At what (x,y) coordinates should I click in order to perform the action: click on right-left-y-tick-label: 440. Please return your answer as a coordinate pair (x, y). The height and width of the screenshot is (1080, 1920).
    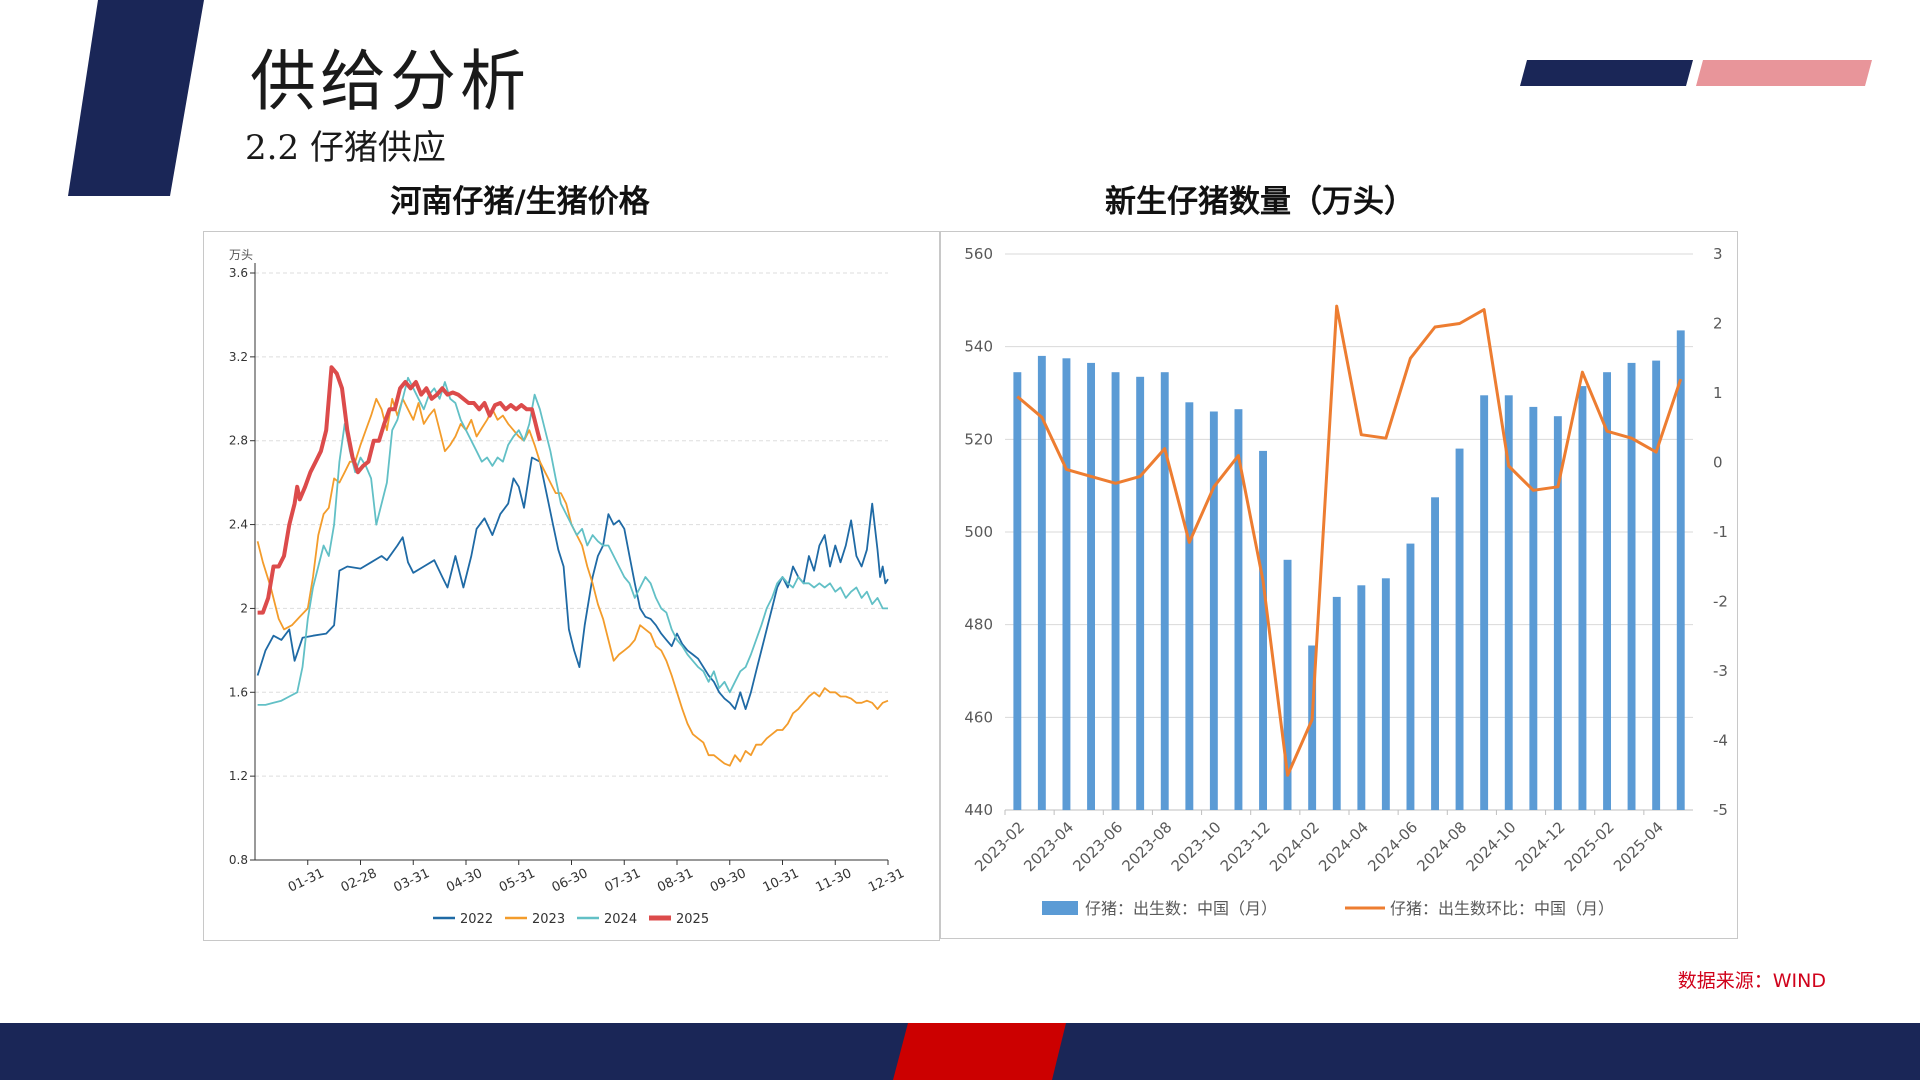
    Looking at the image, I should click on (978, 810).